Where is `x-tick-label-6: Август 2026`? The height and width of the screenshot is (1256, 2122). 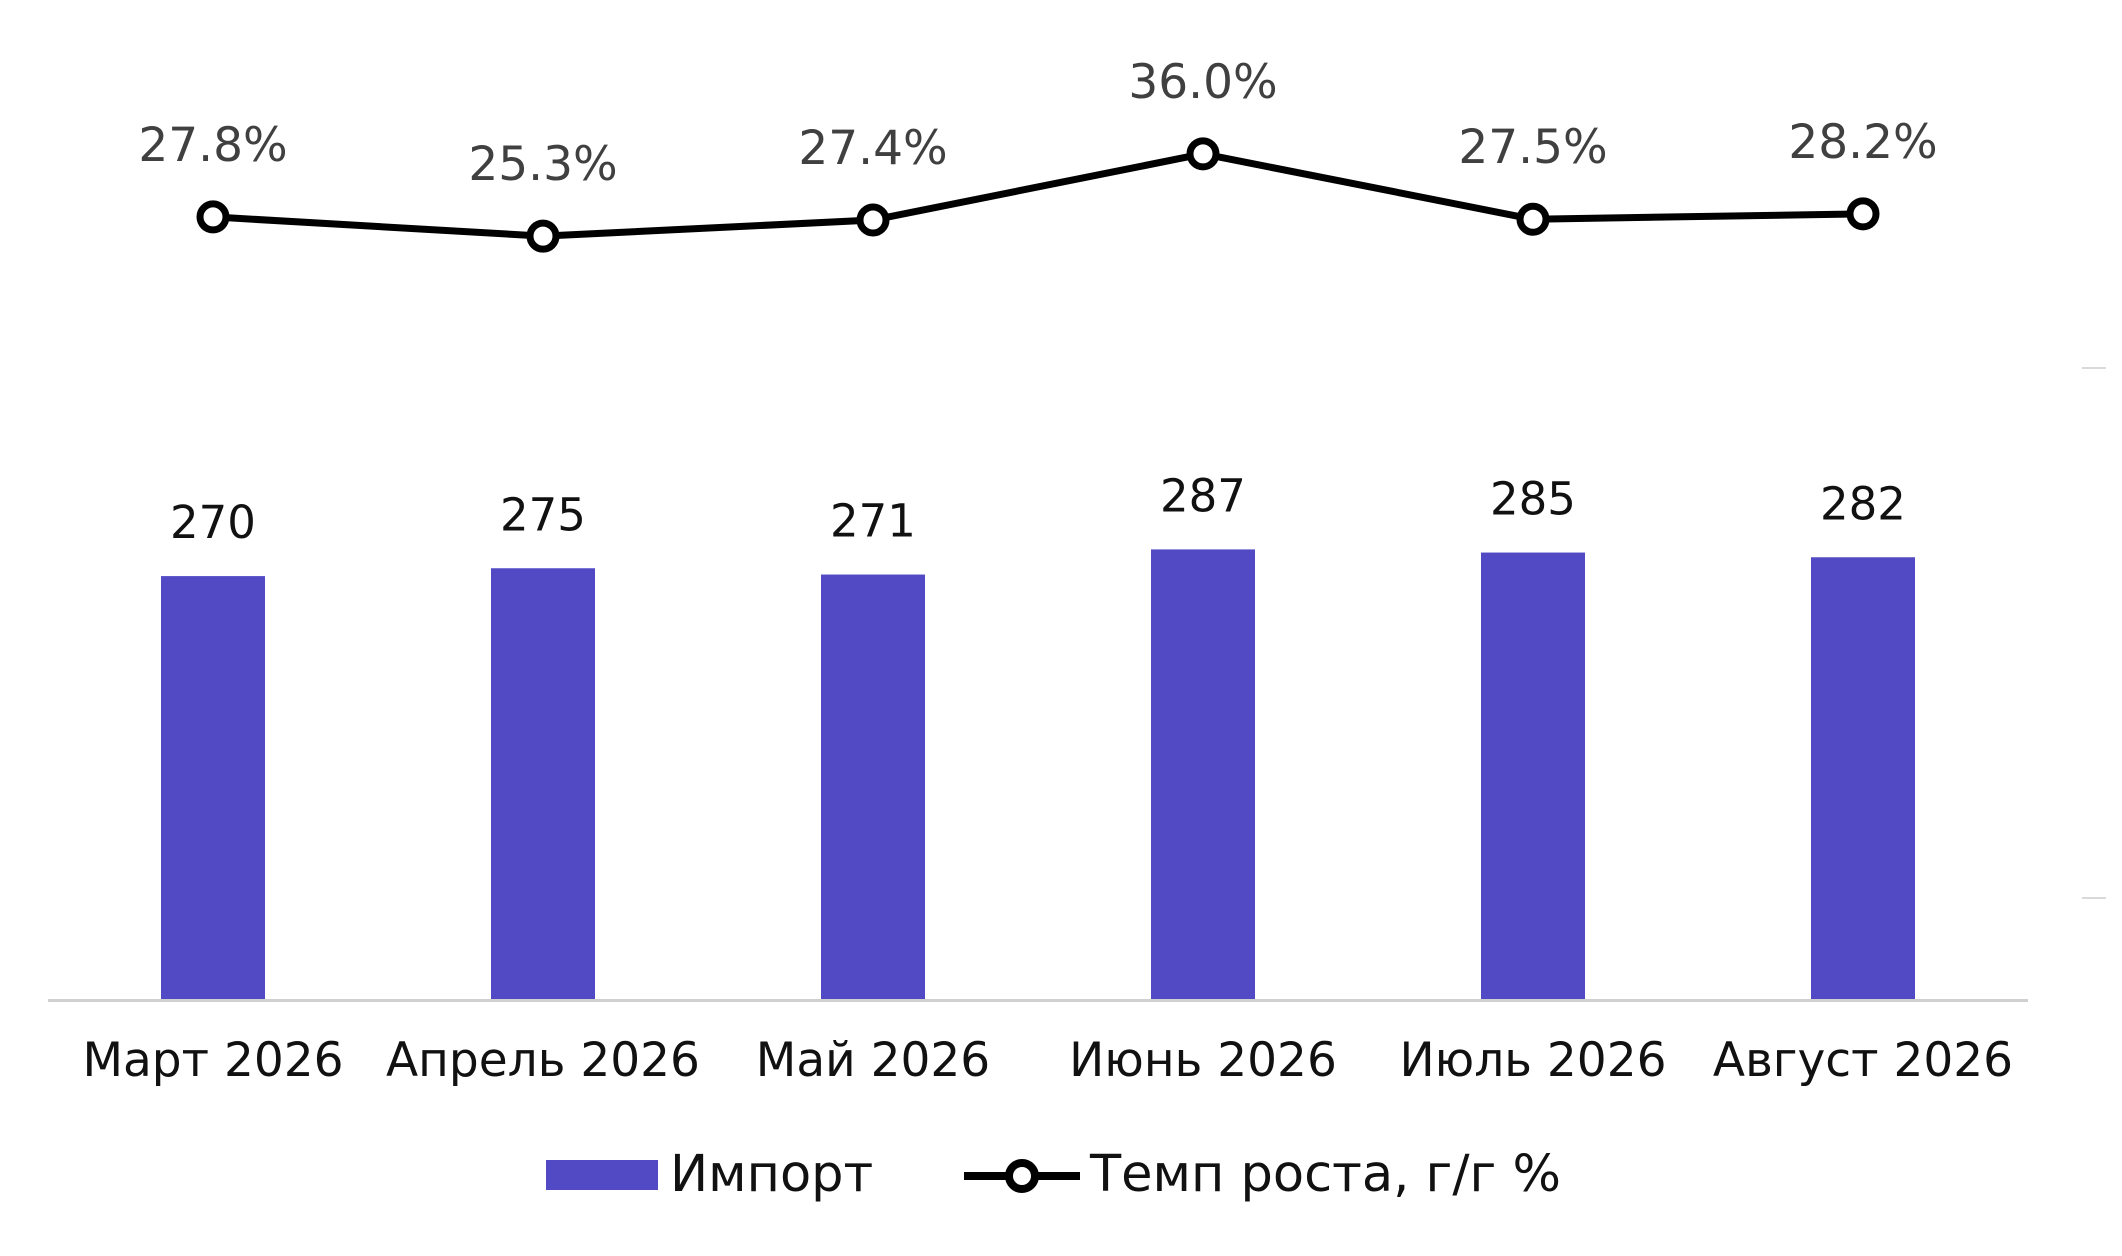
x-tick-label-6: Август 2026 is located at coordinates (1863, 1060).